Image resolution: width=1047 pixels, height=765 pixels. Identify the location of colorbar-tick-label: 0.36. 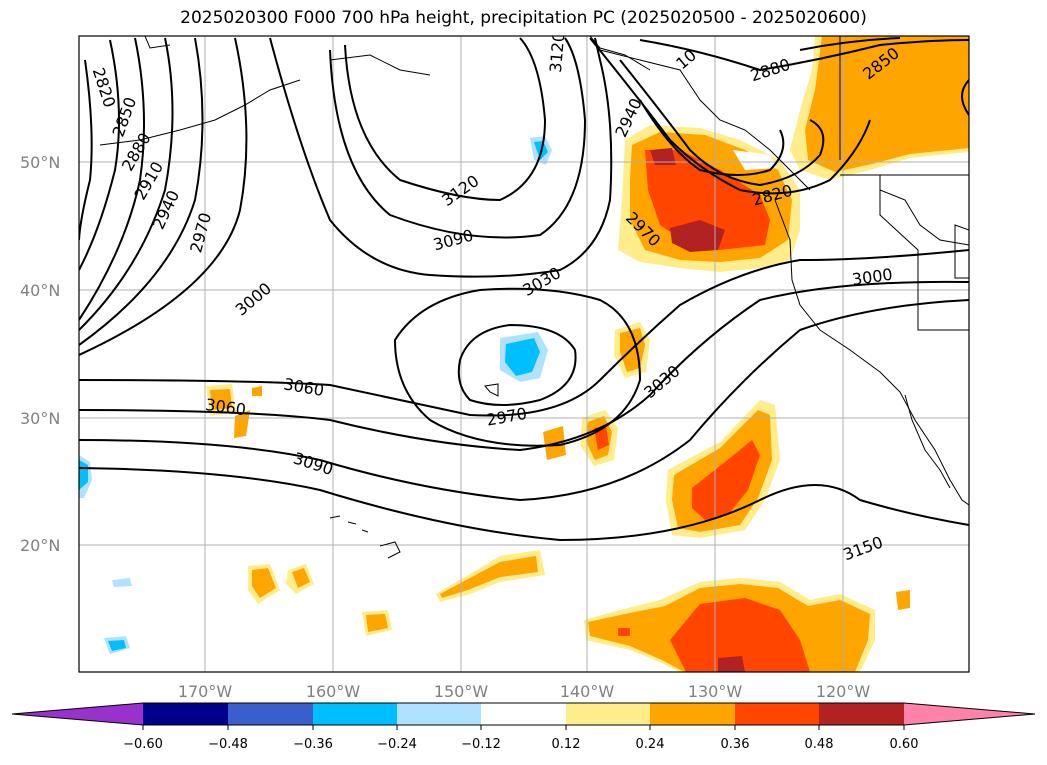
(735, 744).